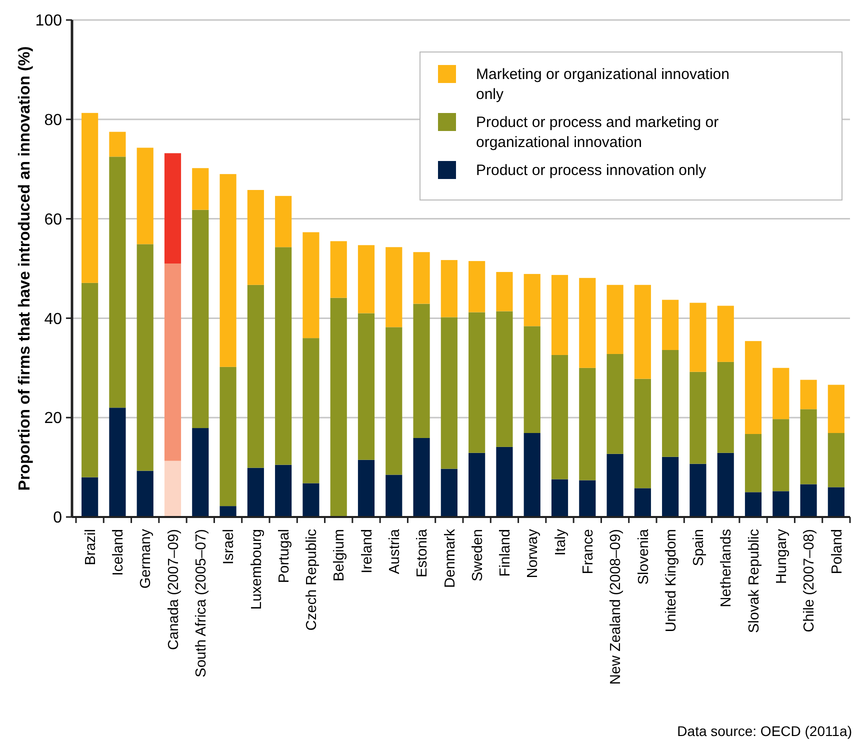 The width and height of the screenshot is (862, 742). What do you see at coordinates (229, 546) in the screenshot?
I see `x-tick-label: Israel` at bounding box center [229, 546].